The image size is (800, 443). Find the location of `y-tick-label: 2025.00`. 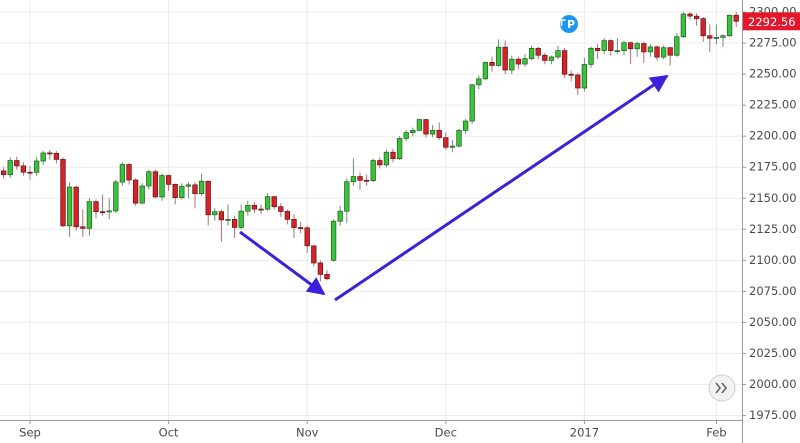

y-tick-label: 2025.00 is located at coordinates (773, 353).